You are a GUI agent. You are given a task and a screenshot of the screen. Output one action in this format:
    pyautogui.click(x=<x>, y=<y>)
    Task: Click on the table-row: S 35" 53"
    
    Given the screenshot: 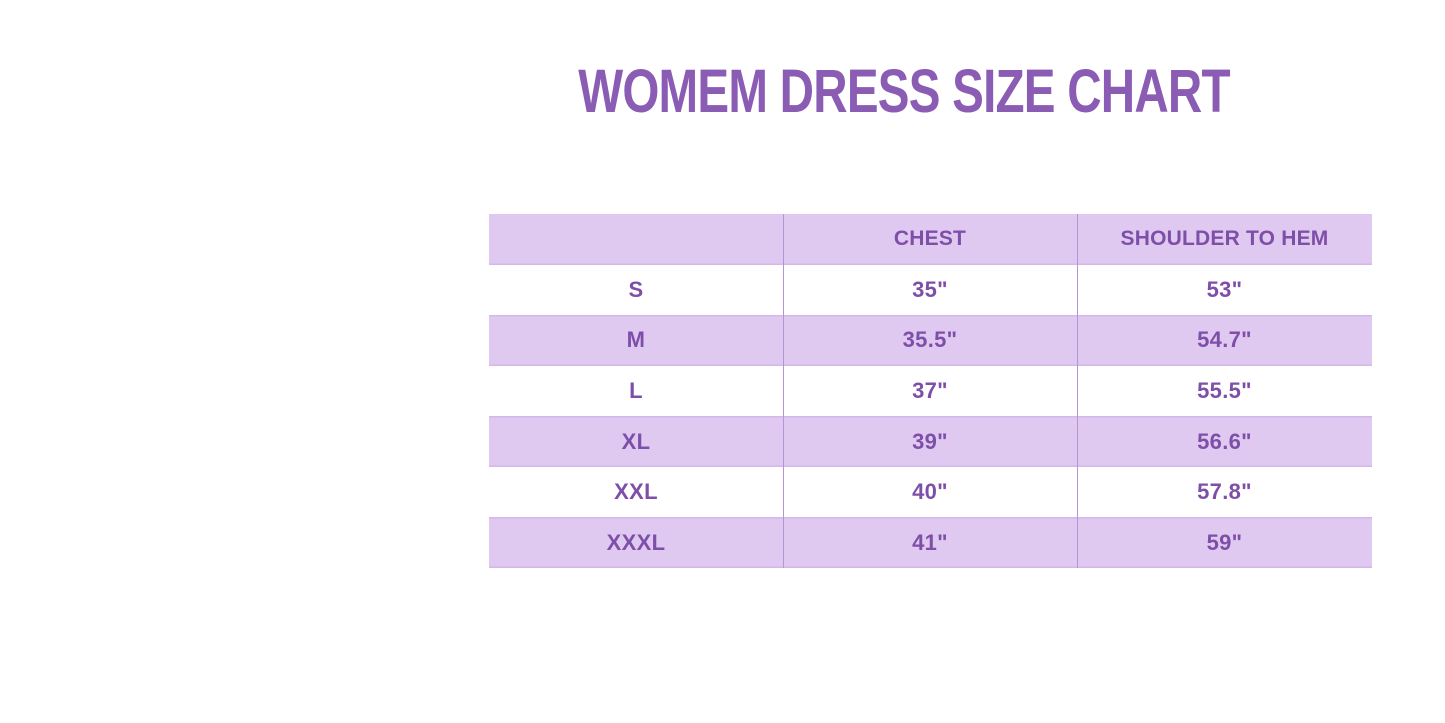 What is the action you would take?
    pyautogui.click(x=930, y=290)
    